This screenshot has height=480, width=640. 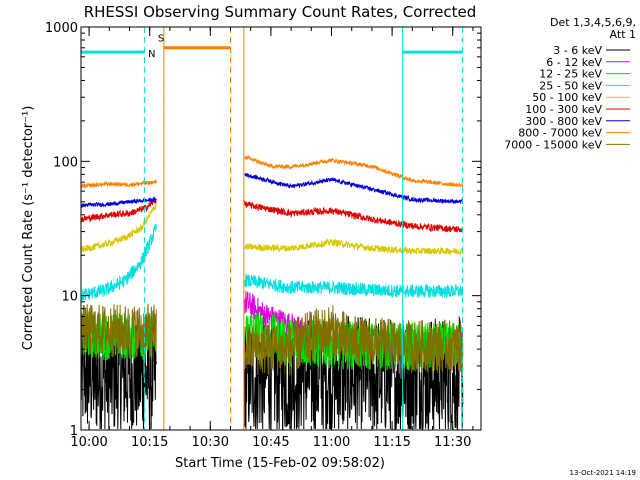 What do you see at coordinates (74, 431) in the screenshot?
I see `y-tick-label: 1` at bounding box center [74, 431].